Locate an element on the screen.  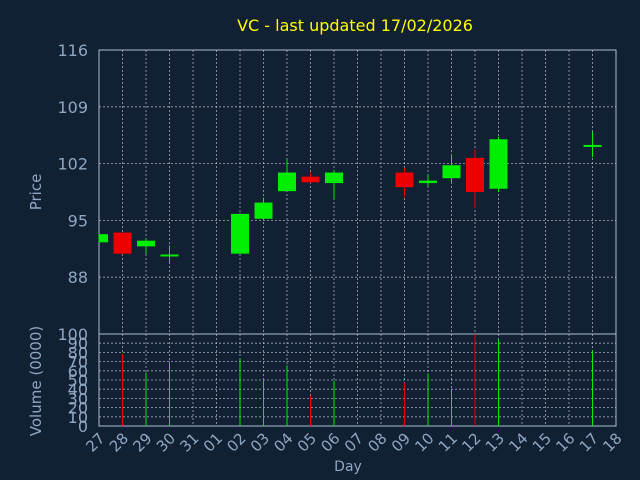
chart-title: VC - last updated 17/02/2026 is located at coordinates (355, 25).